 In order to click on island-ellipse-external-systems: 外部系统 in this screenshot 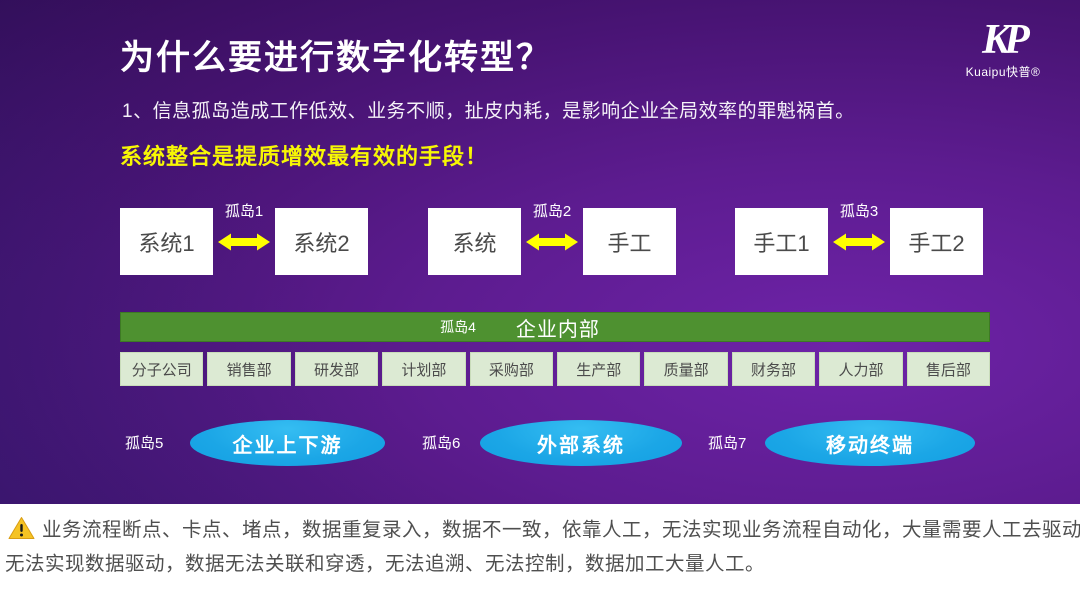, I will do `click(581, 443)`.